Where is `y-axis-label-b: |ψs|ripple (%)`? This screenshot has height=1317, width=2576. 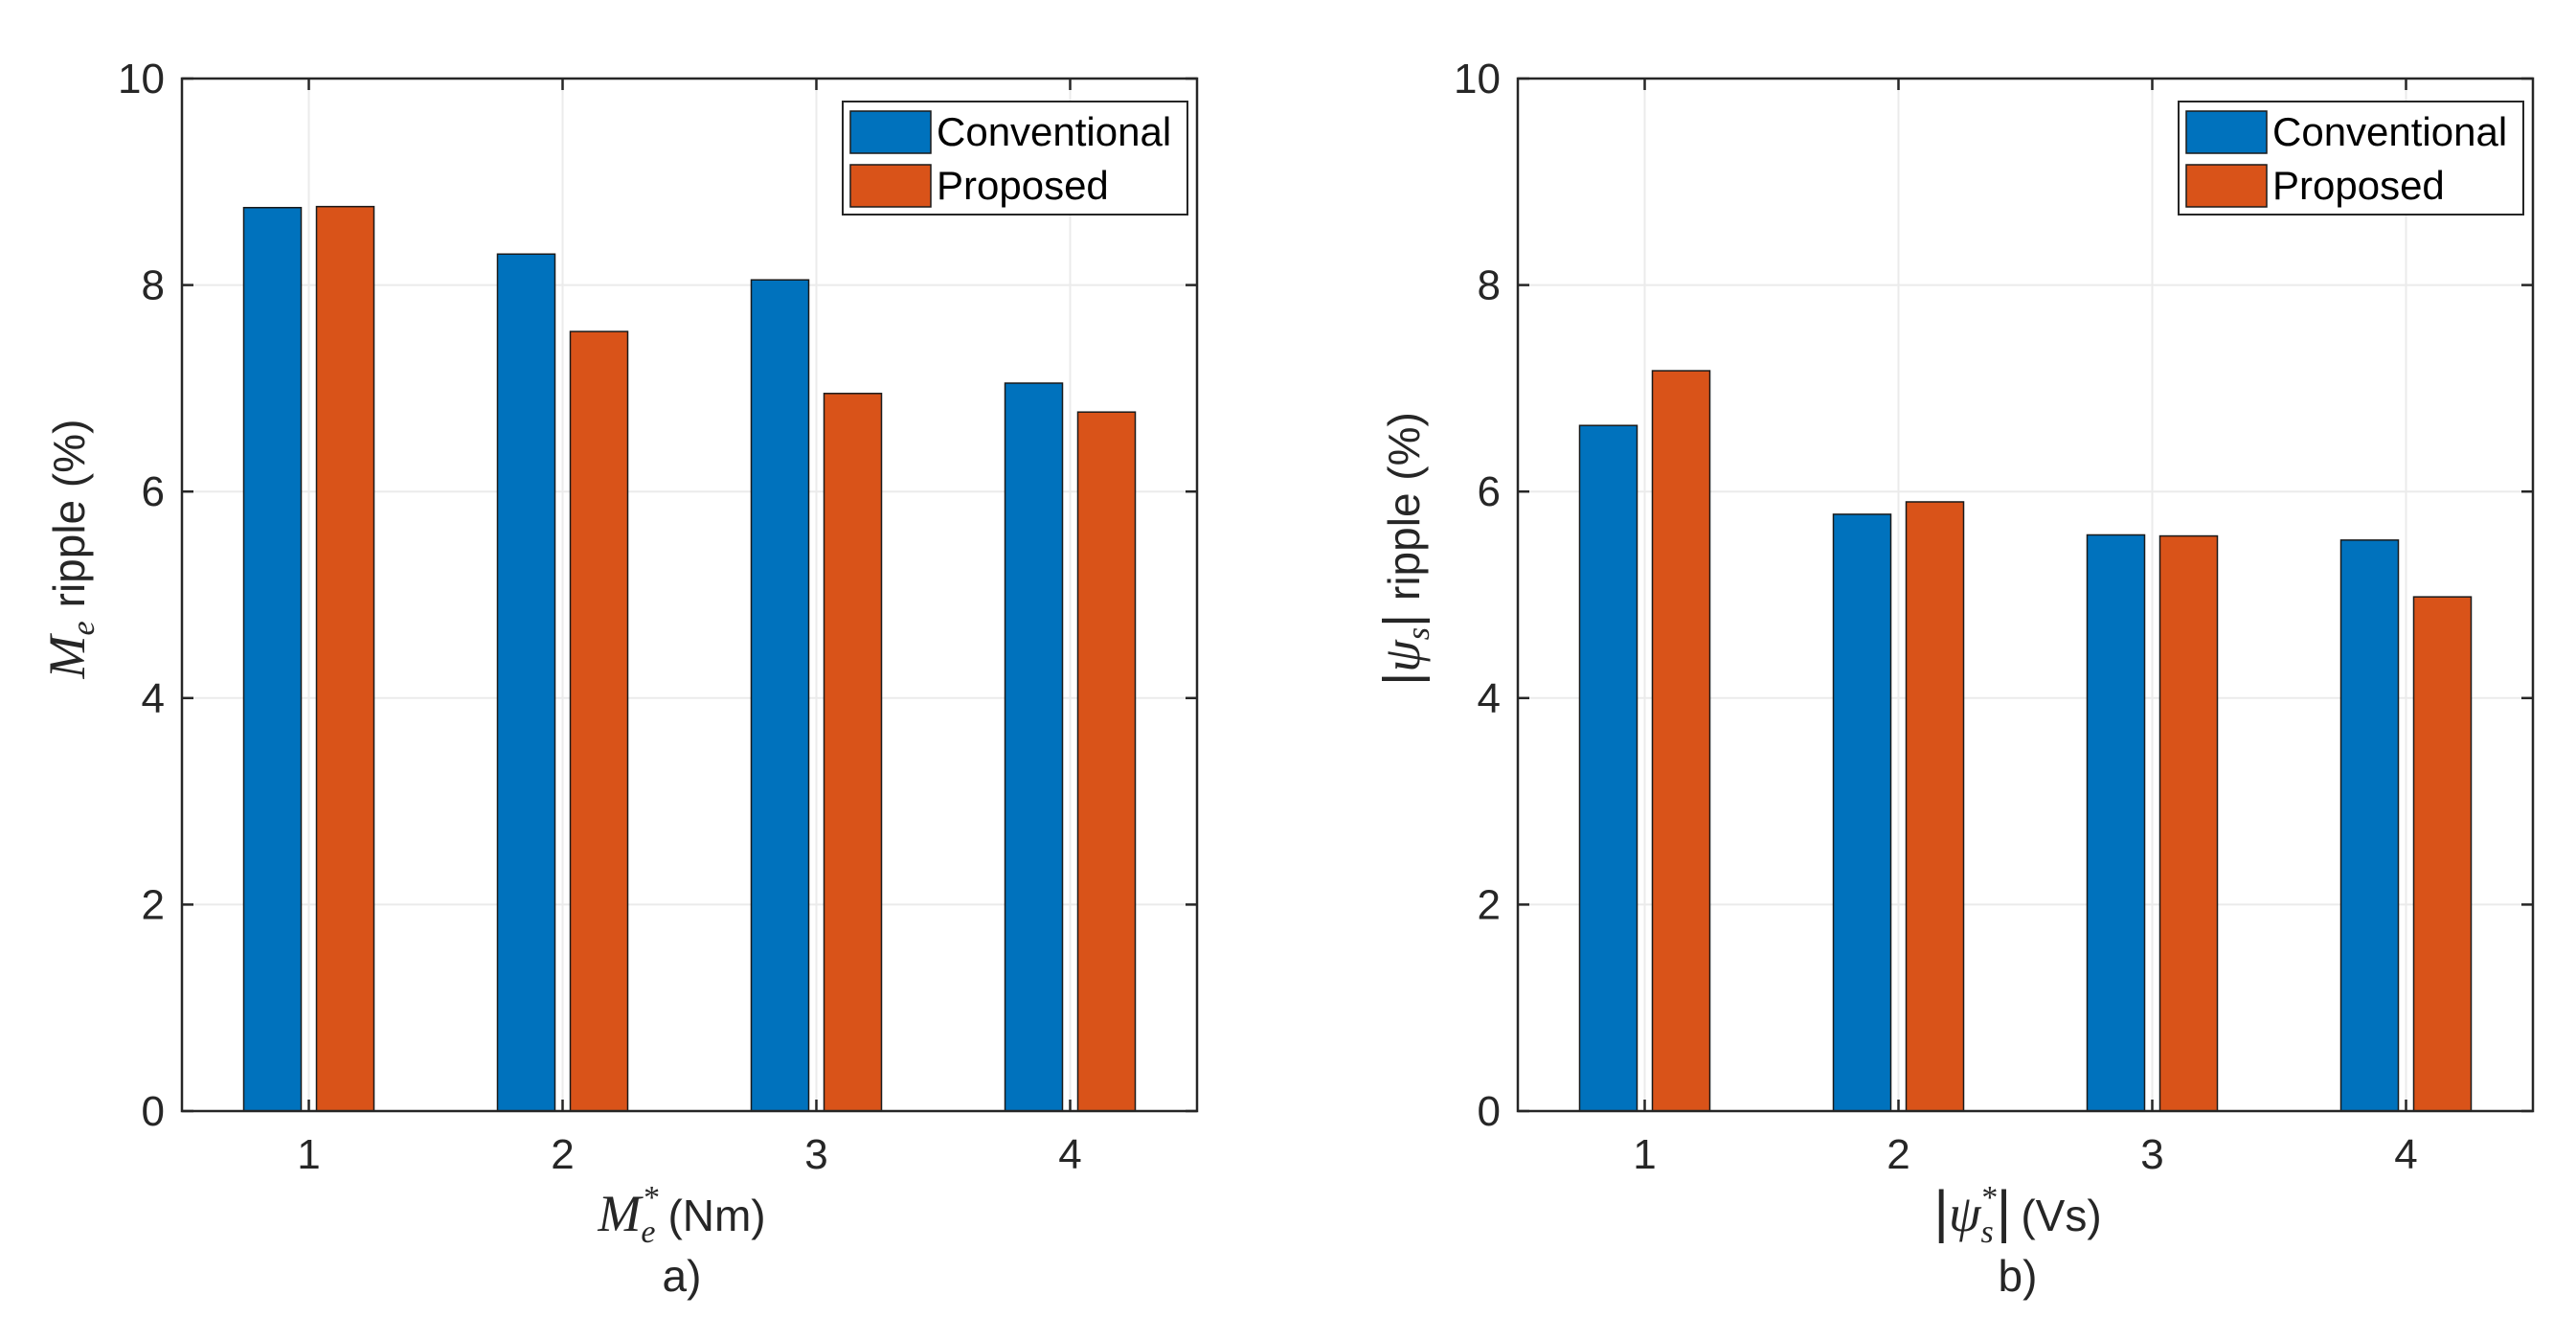 y-axis-label-b: |ψs|ripple (%) is located at coordinates (1404, 549).